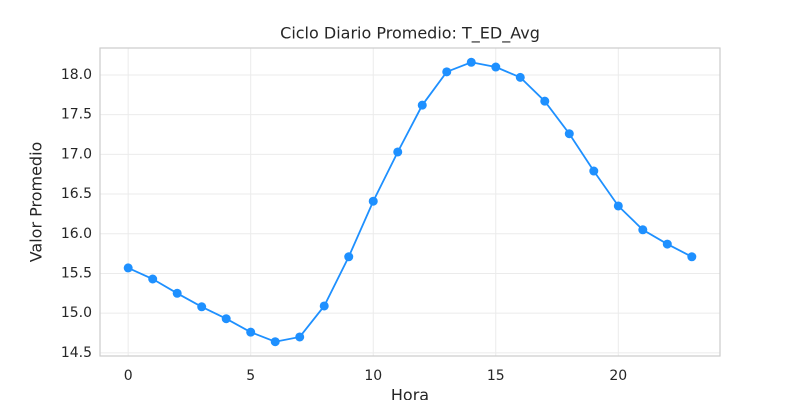  What do you see at coordinates (618, 376) in the screenshot?
I see `x-tick-label: 20` at bounding box center [618, 376].